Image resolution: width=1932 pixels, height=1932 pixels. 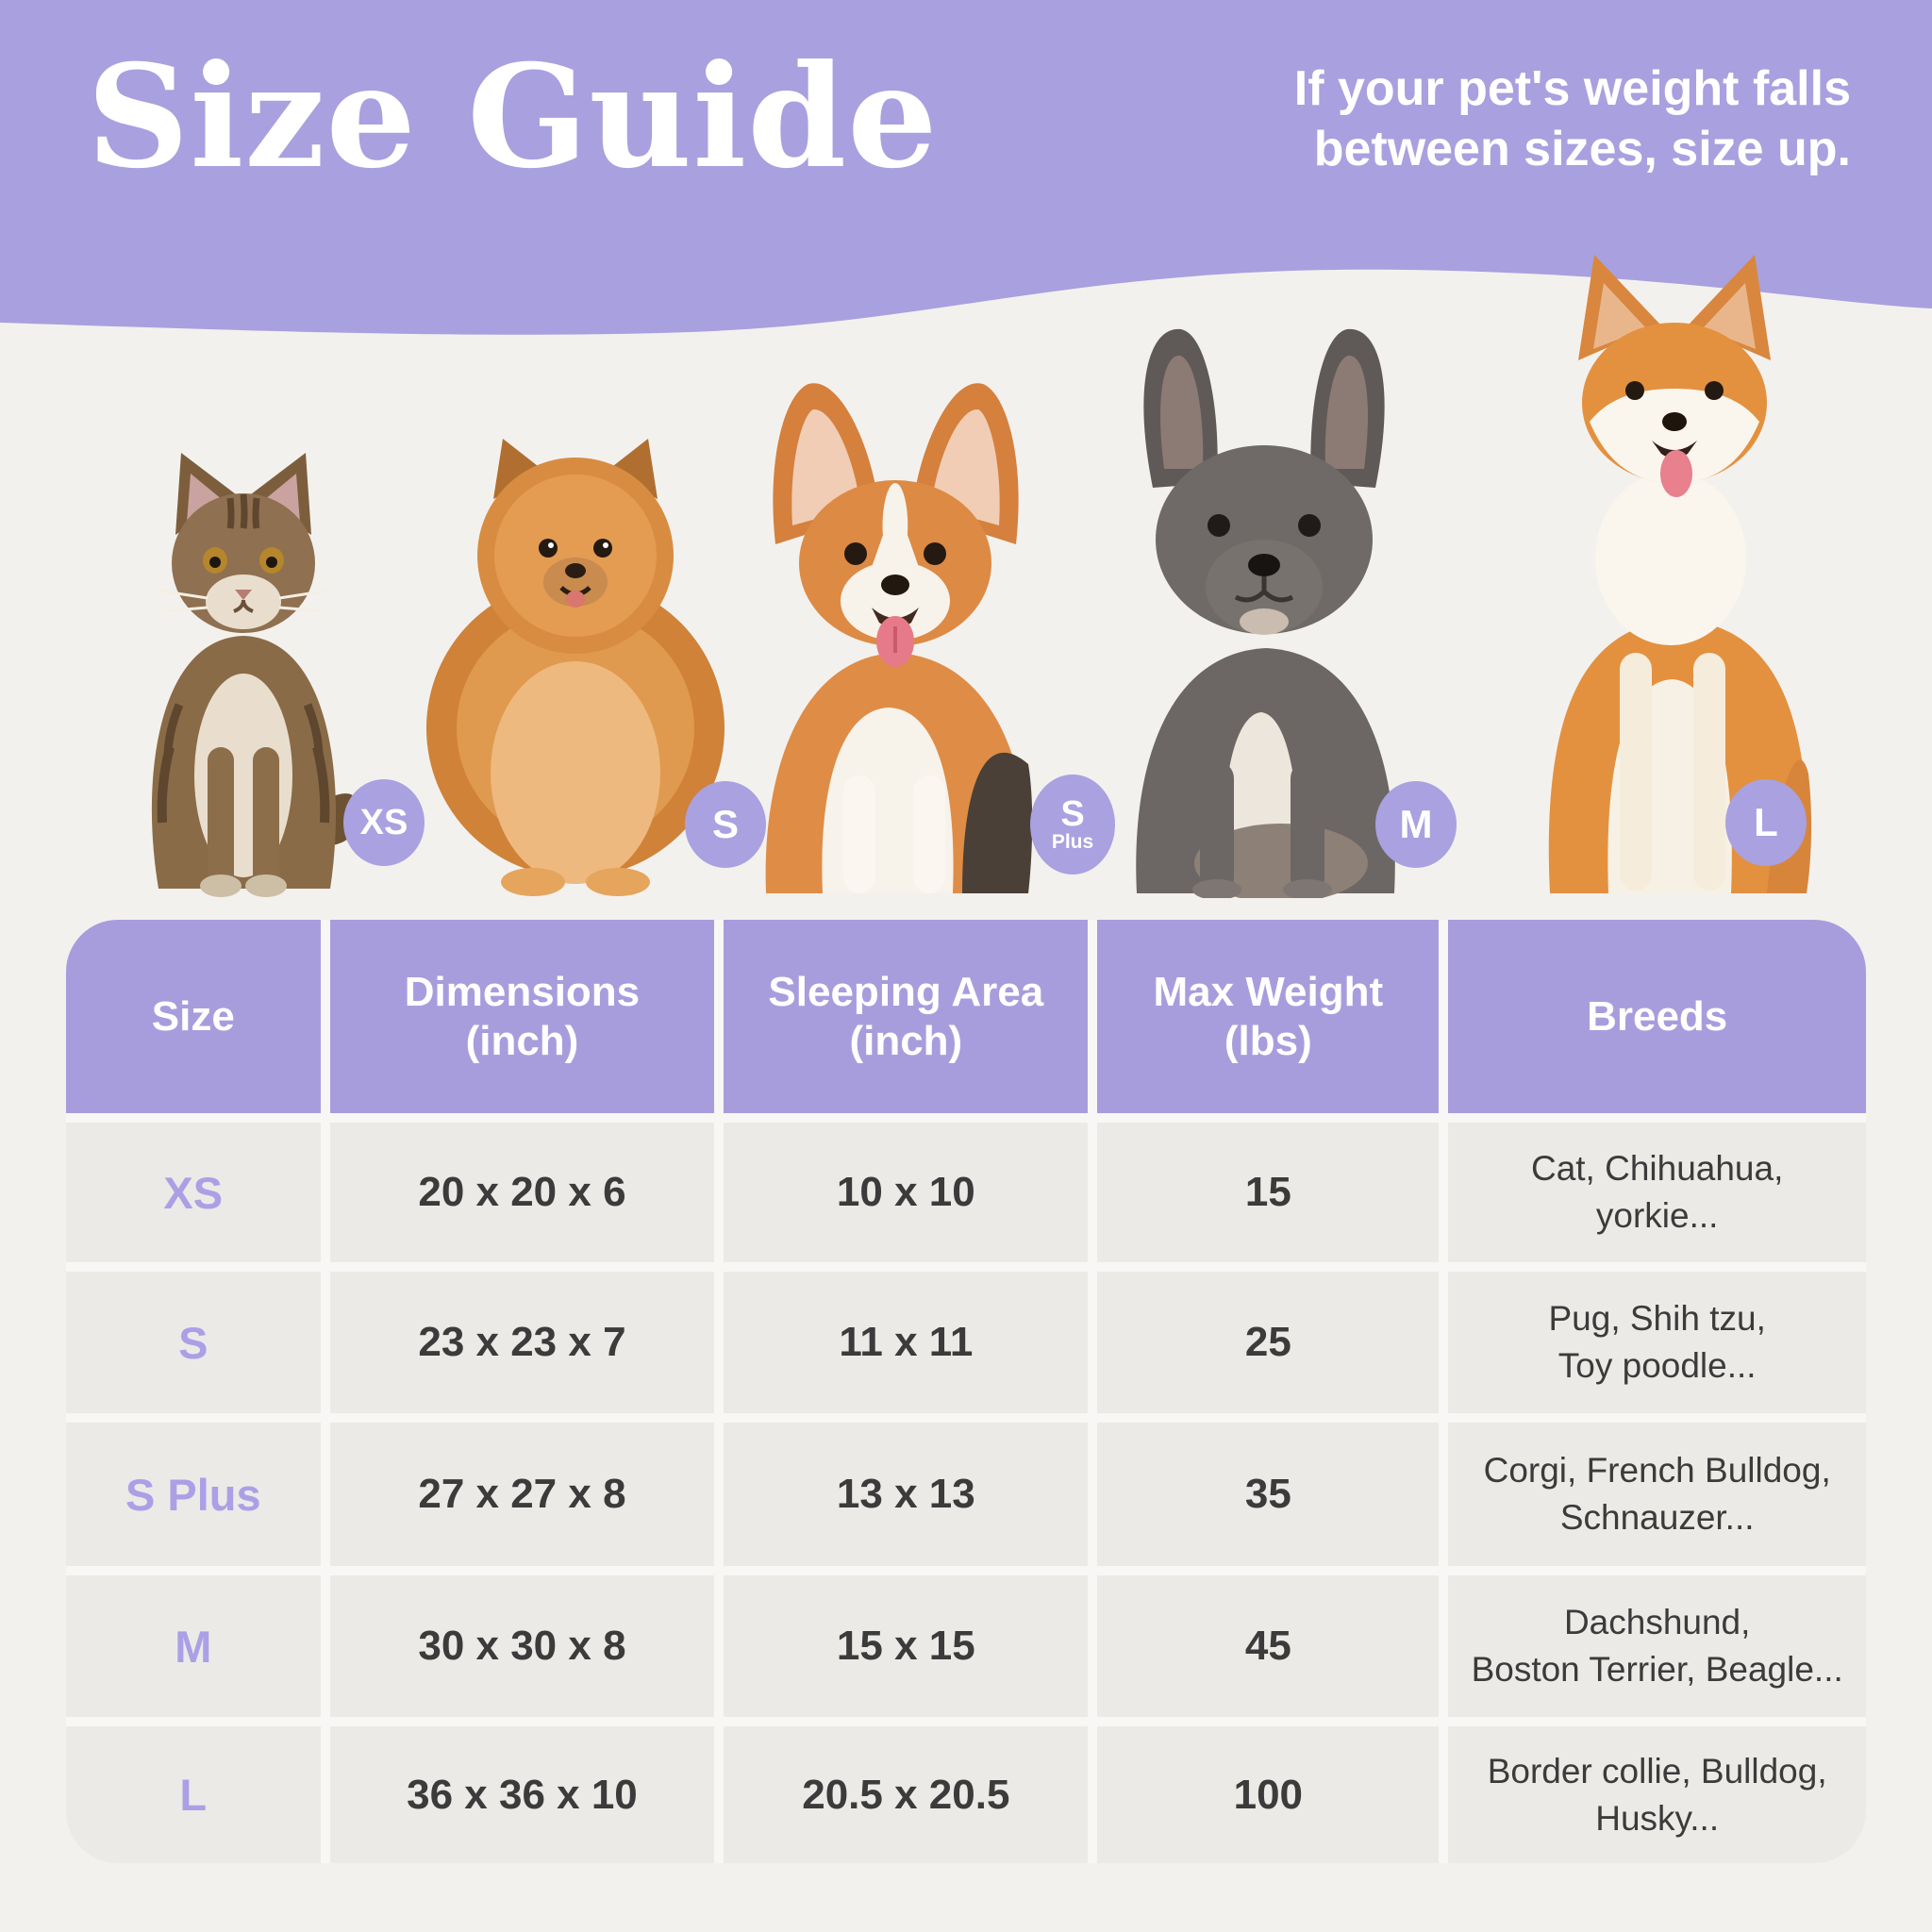 I want to click on col-header-sleeping-area: Sleeping Area (inch), so click(x=907, y=1016).